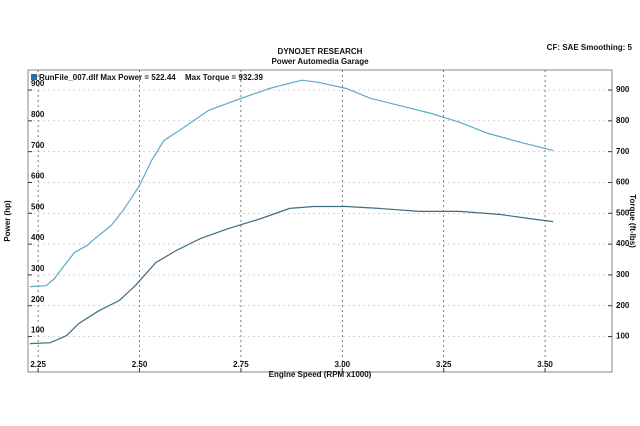 This screenshot has width=640, height=426. What do you see at coordinates (320, 61) in the screenshot?
I see `chart-subtitle: Power Automedia Garage` at bounding box center [320, 61].